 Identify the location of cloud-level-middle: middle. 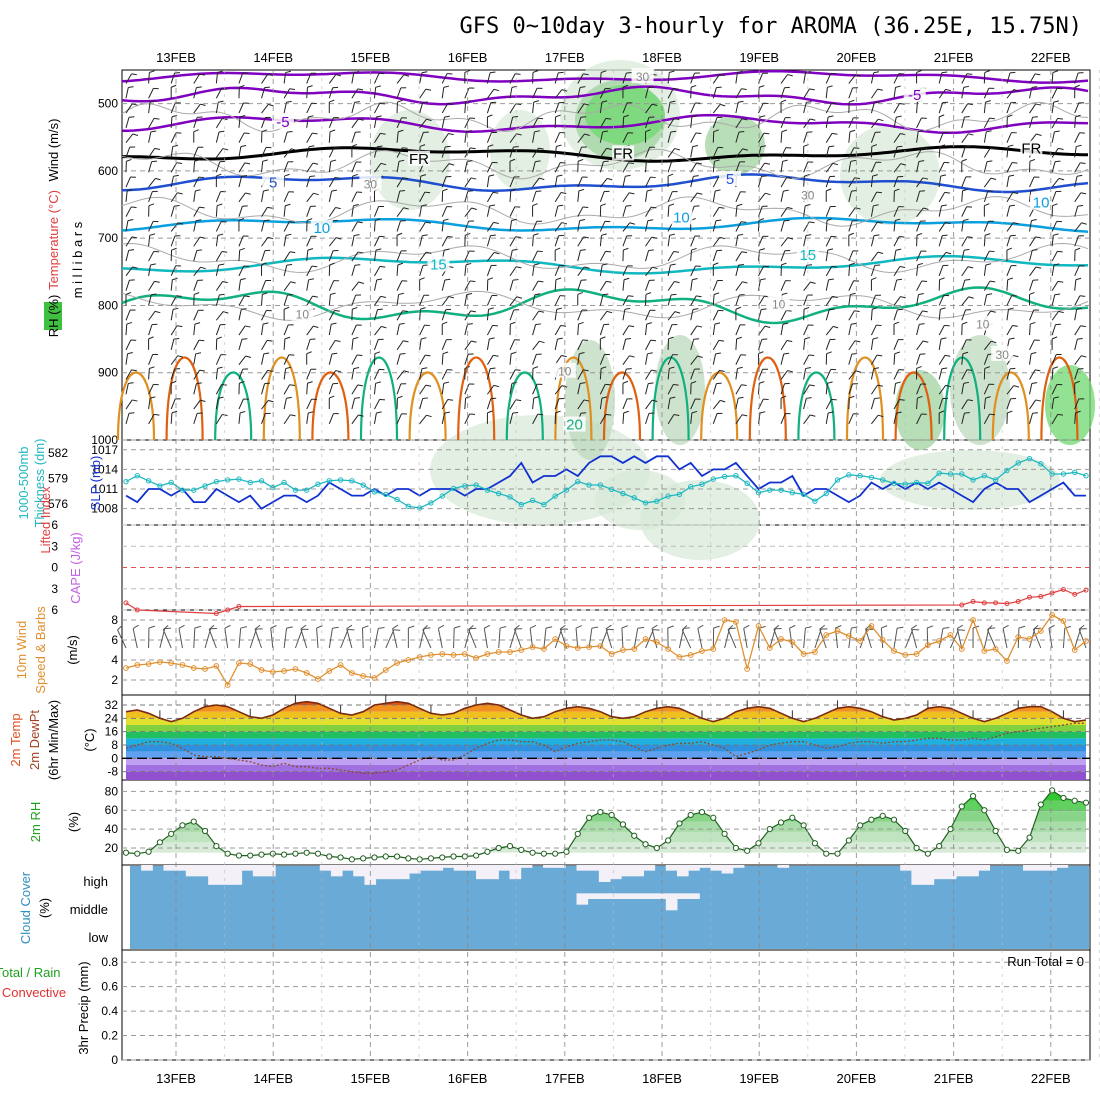
(89, 909).